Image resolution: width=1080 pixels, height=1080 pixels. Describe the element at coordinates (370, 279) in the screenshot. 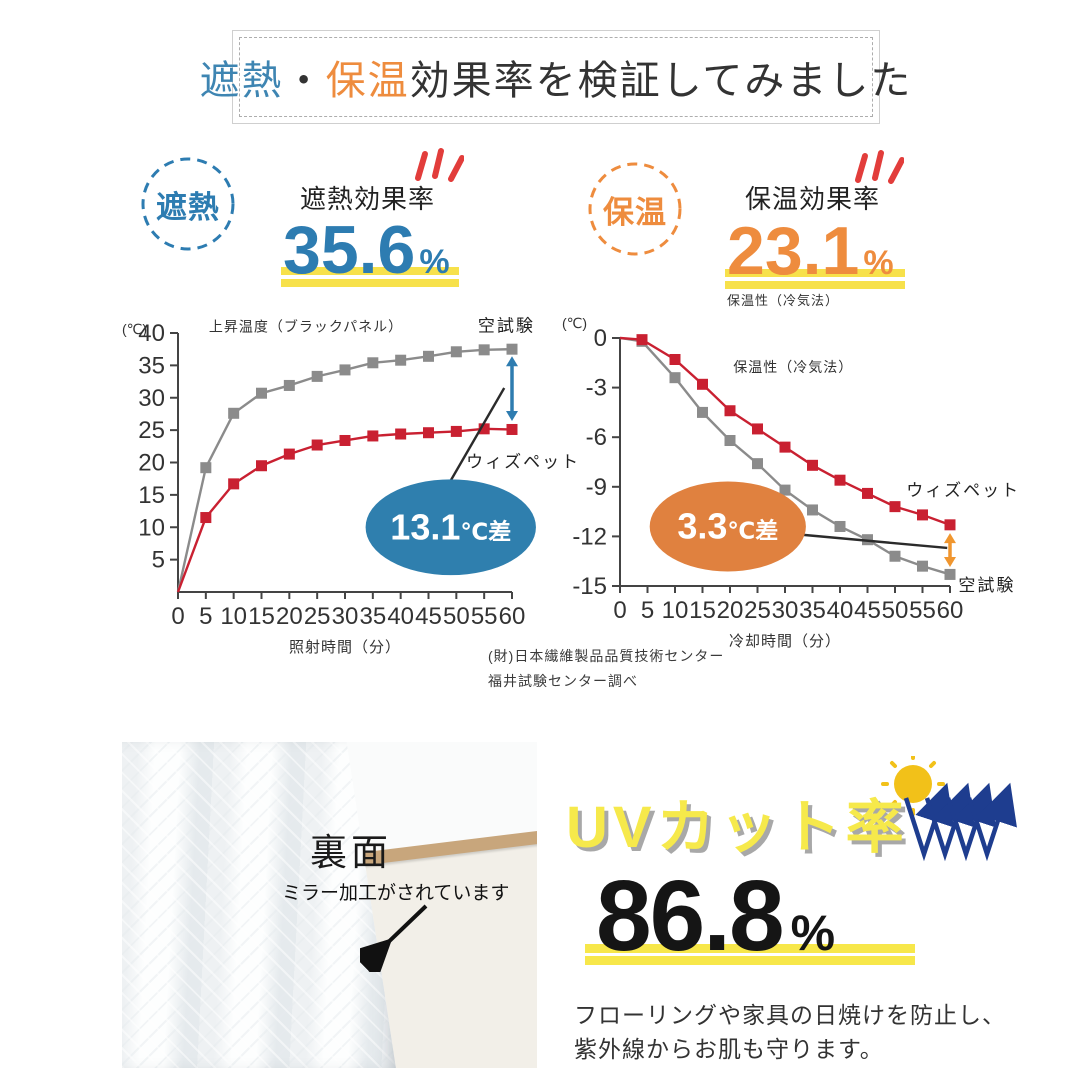

I see `shield-underline` at that location.